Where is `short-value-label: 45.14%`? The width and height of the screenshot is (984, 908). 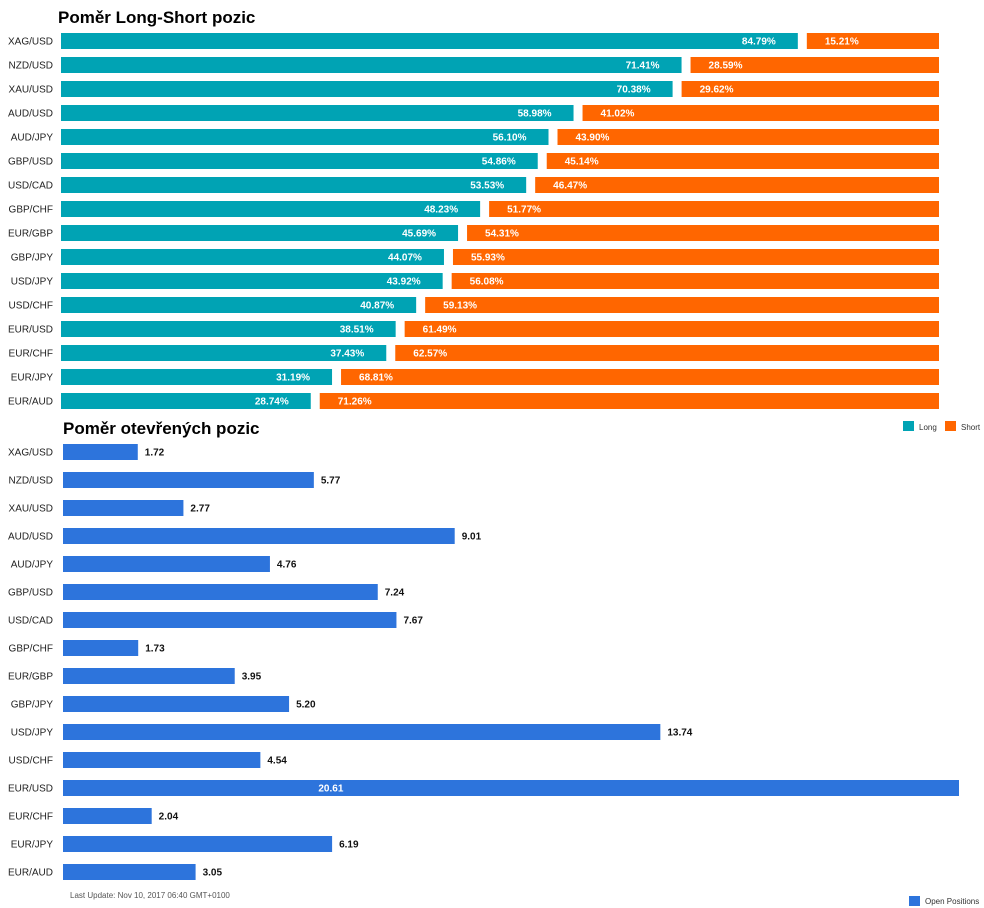 short-value-label: 45.14% is located at coordinates (582, 162).